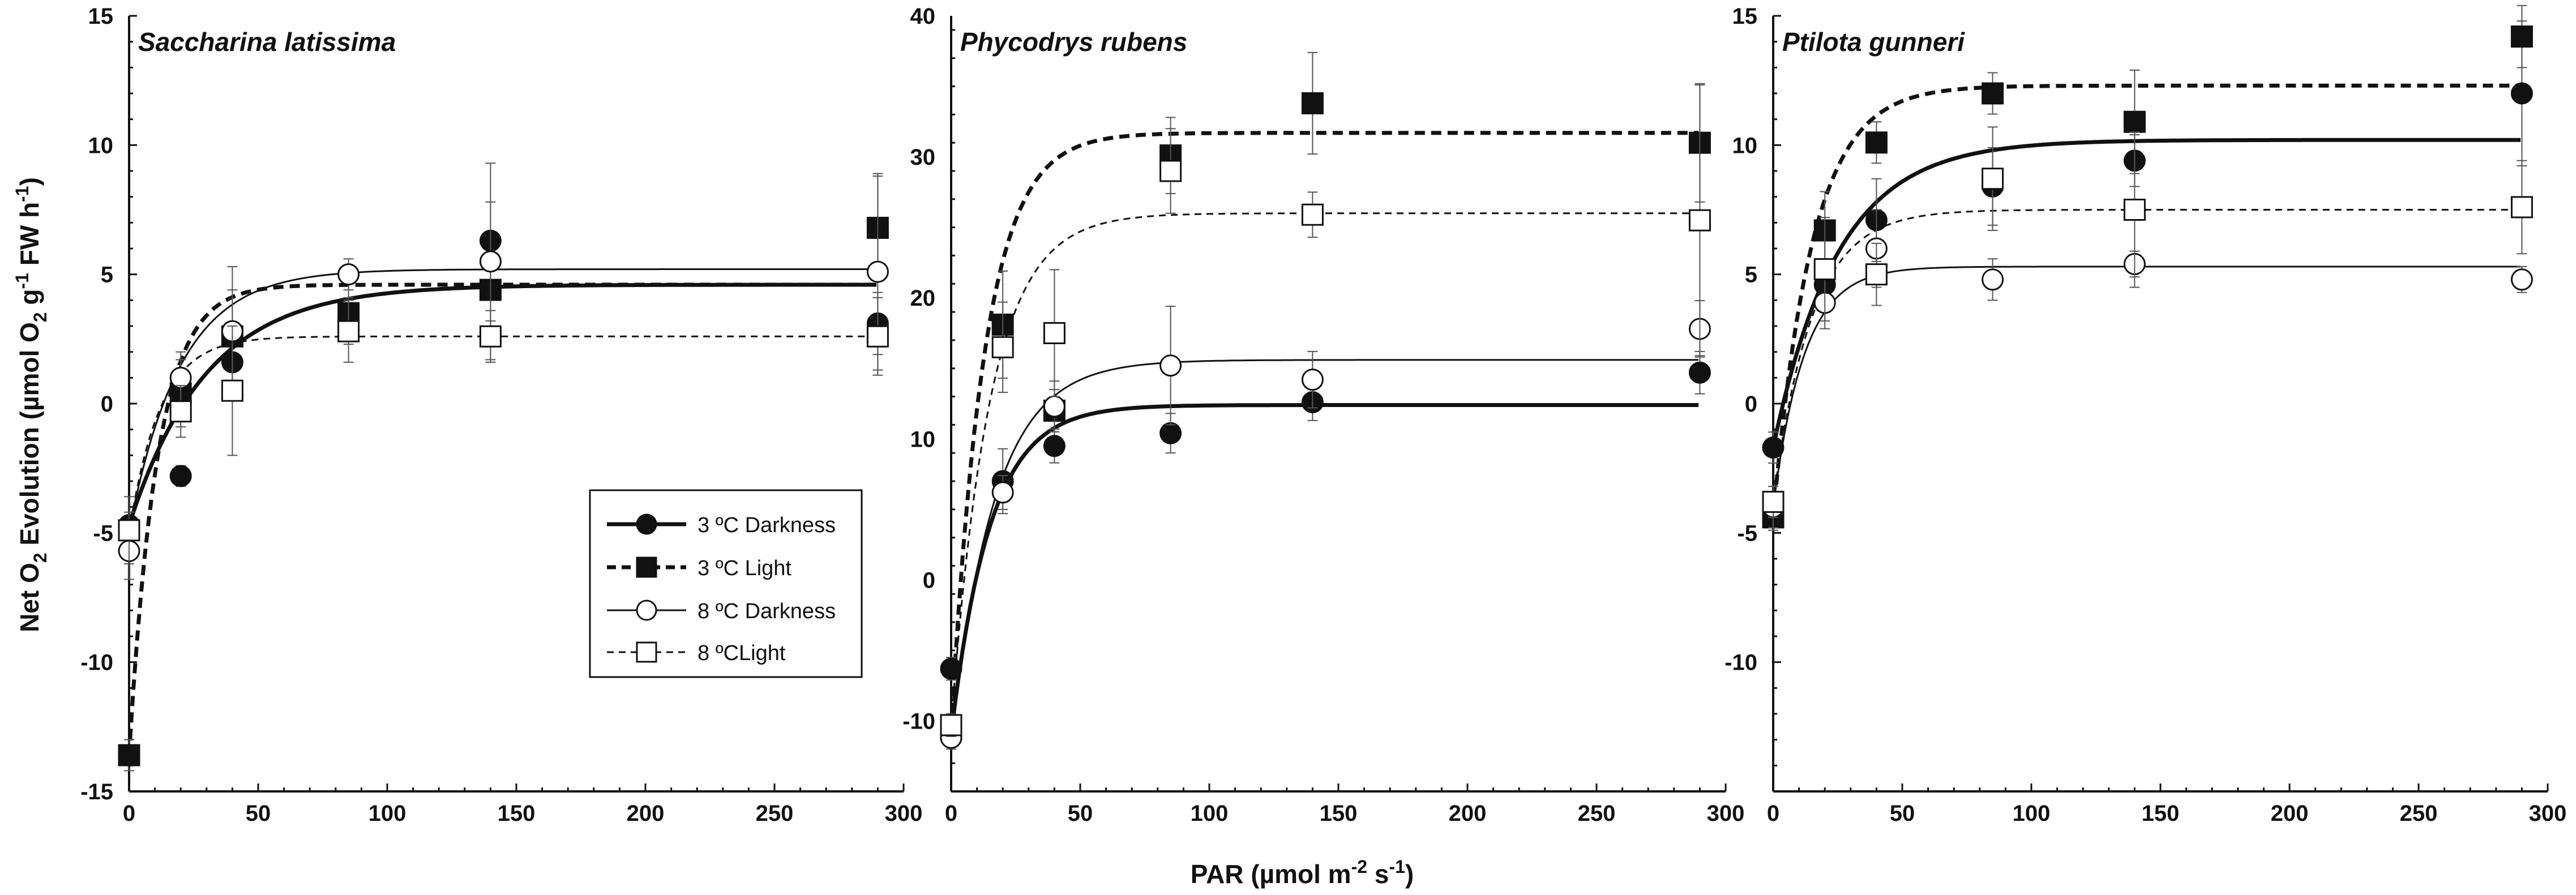 Image resolution: width=2576 pixels, height=895 pixels. Describe the element at coordinates (742, 653) in the screenshot. I see `legend-label: 8 ºCLight` at that location.